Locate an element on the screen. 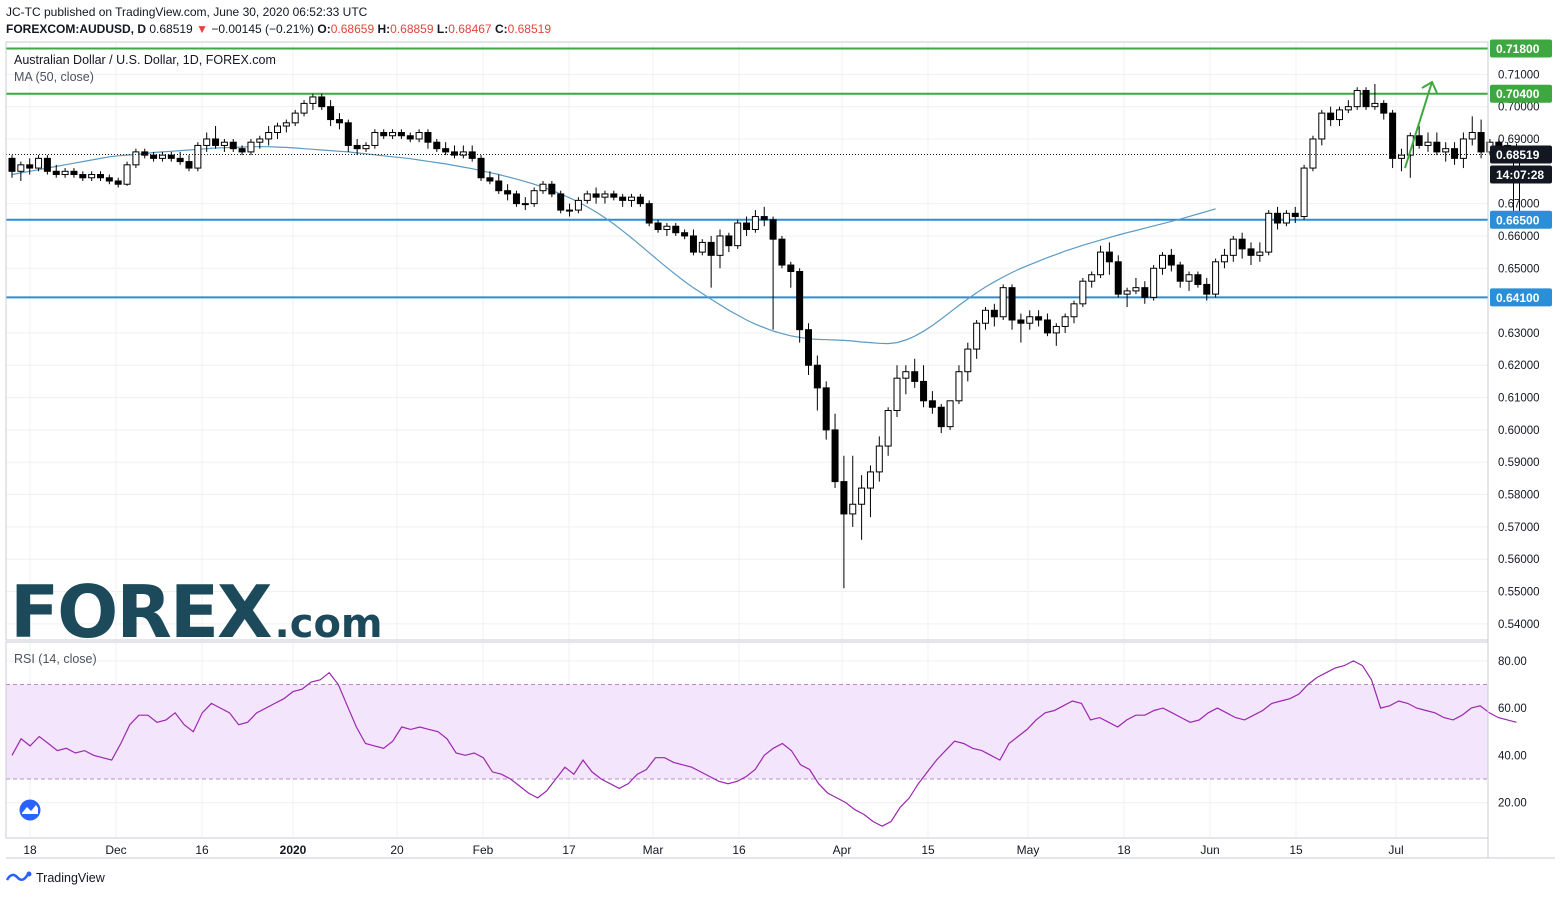 The width and height of the screenshot is (1560, 898). last-price: 0.68519 is located at coordinates (171, 29).